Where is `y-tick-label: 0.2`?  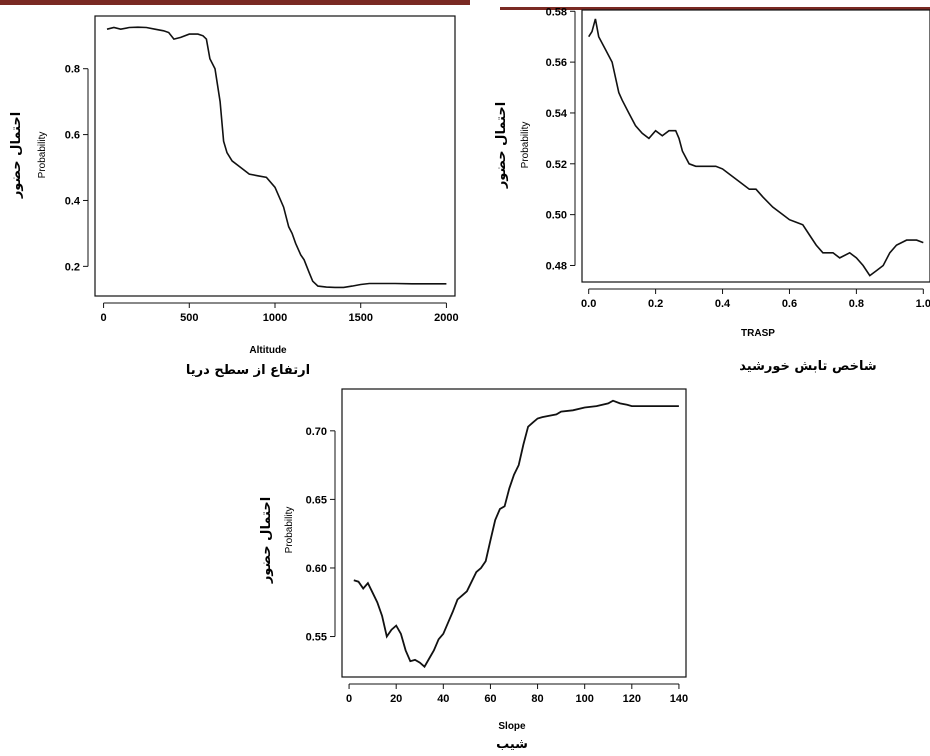
y-tick-label: 0.2 is located at coordinates (72, 267).